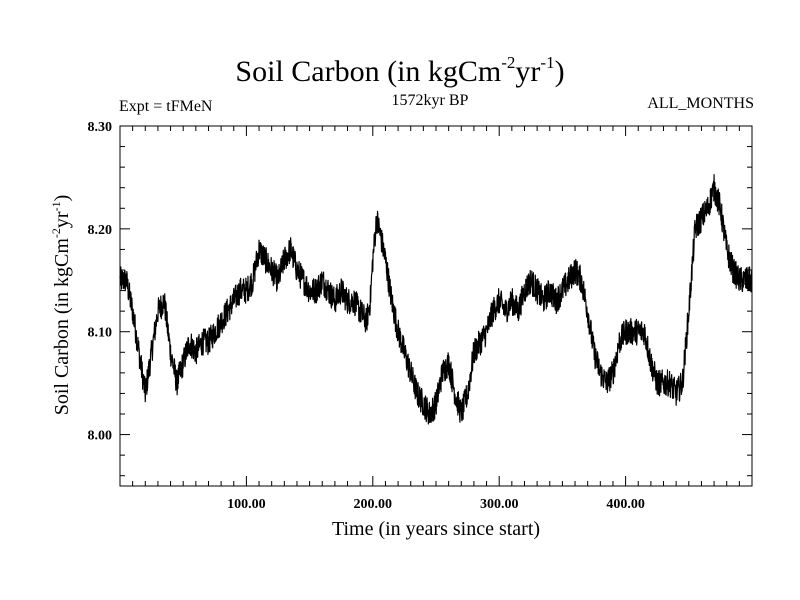 This screenshot has width=800, height=600. I want to click on months-label: ALL_MONTHS, so click(700, 103).